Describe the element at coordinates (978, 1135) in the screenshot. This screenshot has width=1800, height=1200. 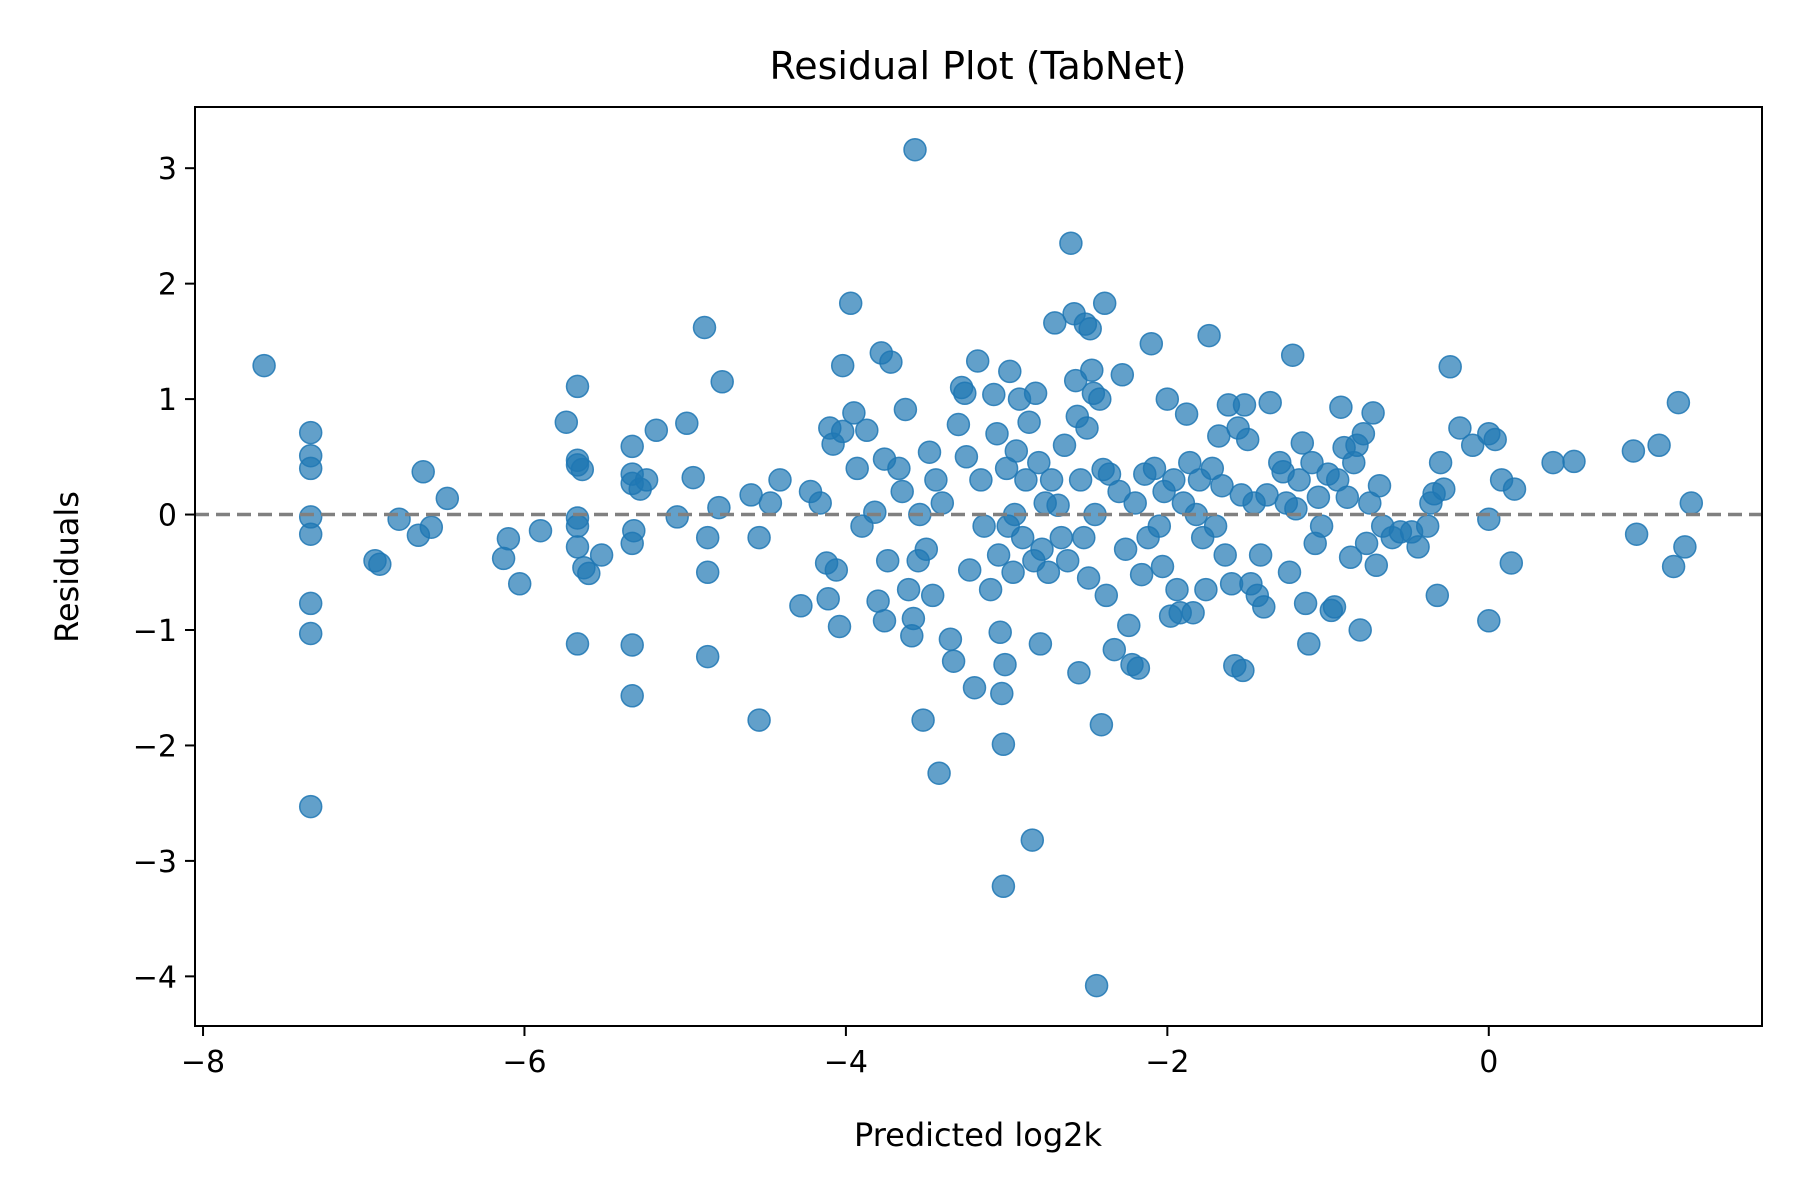
I see `x-axis-label: Predicted log2k` at that location.